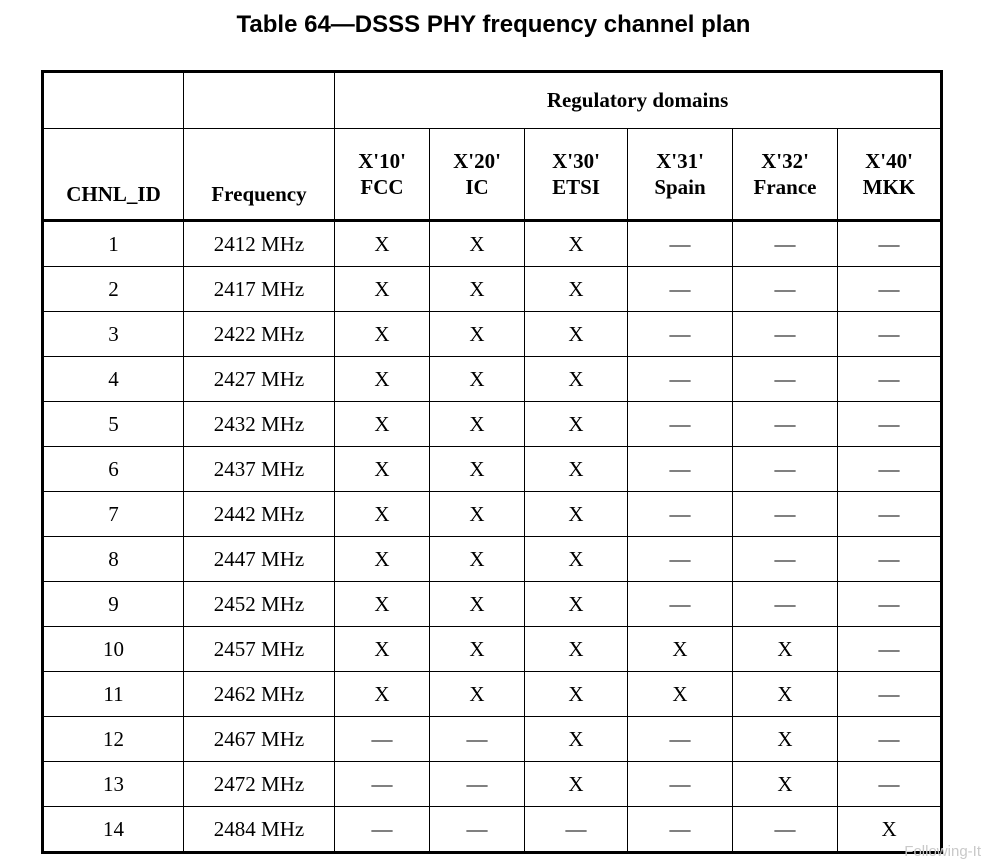  What do you see at coordinates (259, 243) in the screenshot?
I see `frequency-cell: 2412 MHz` at bounding box center [259, 243].